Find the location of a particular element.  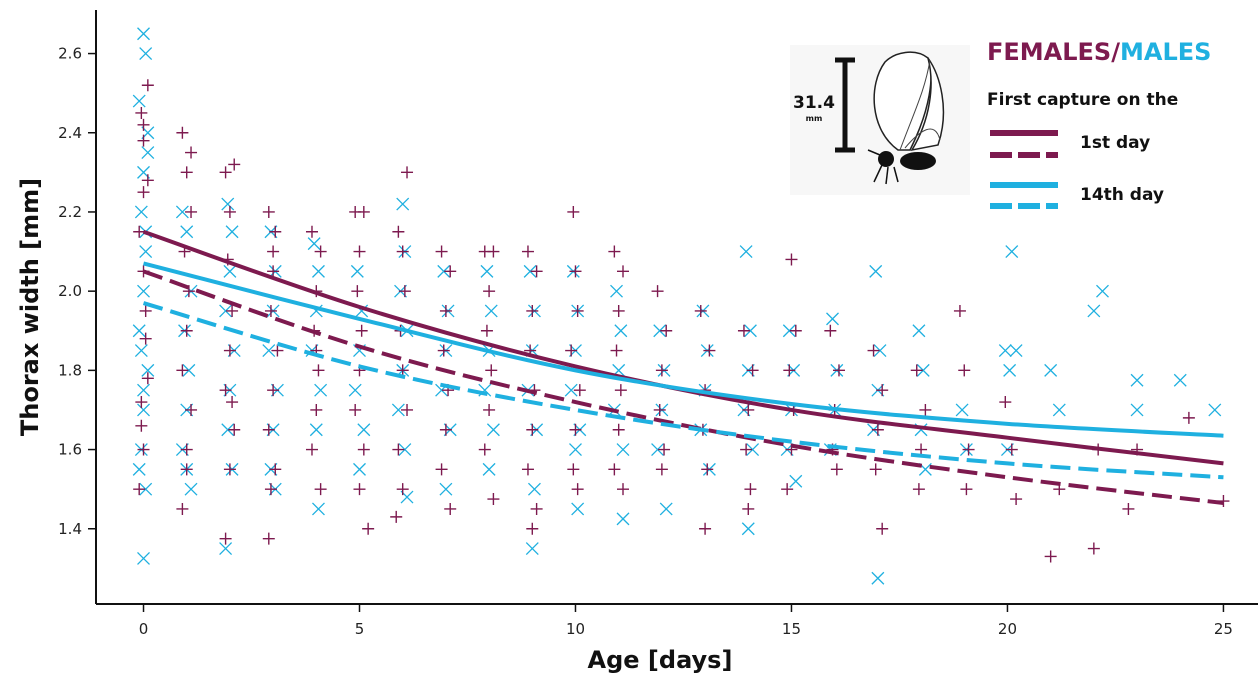

legend-title-females: FEMALES is located at coordinates (1049, 52).